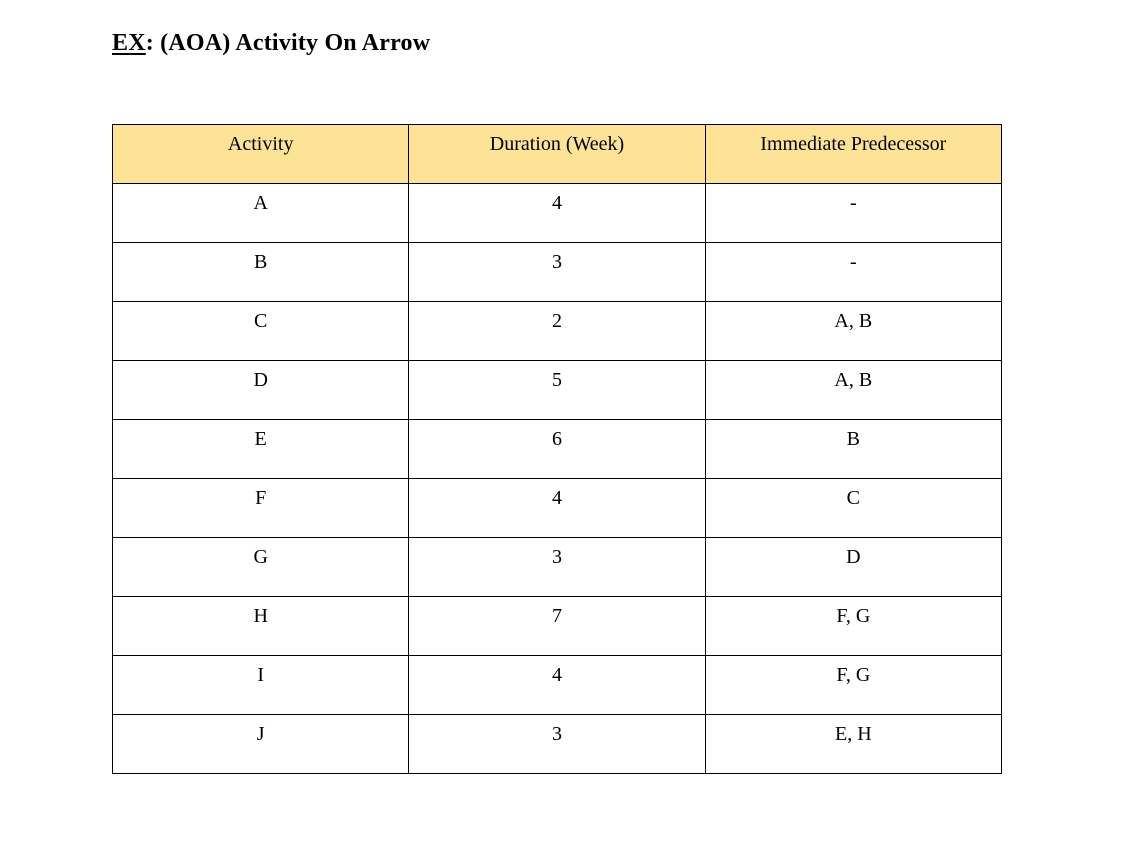  I want to click on cell-activity: F, so click(260, 508).